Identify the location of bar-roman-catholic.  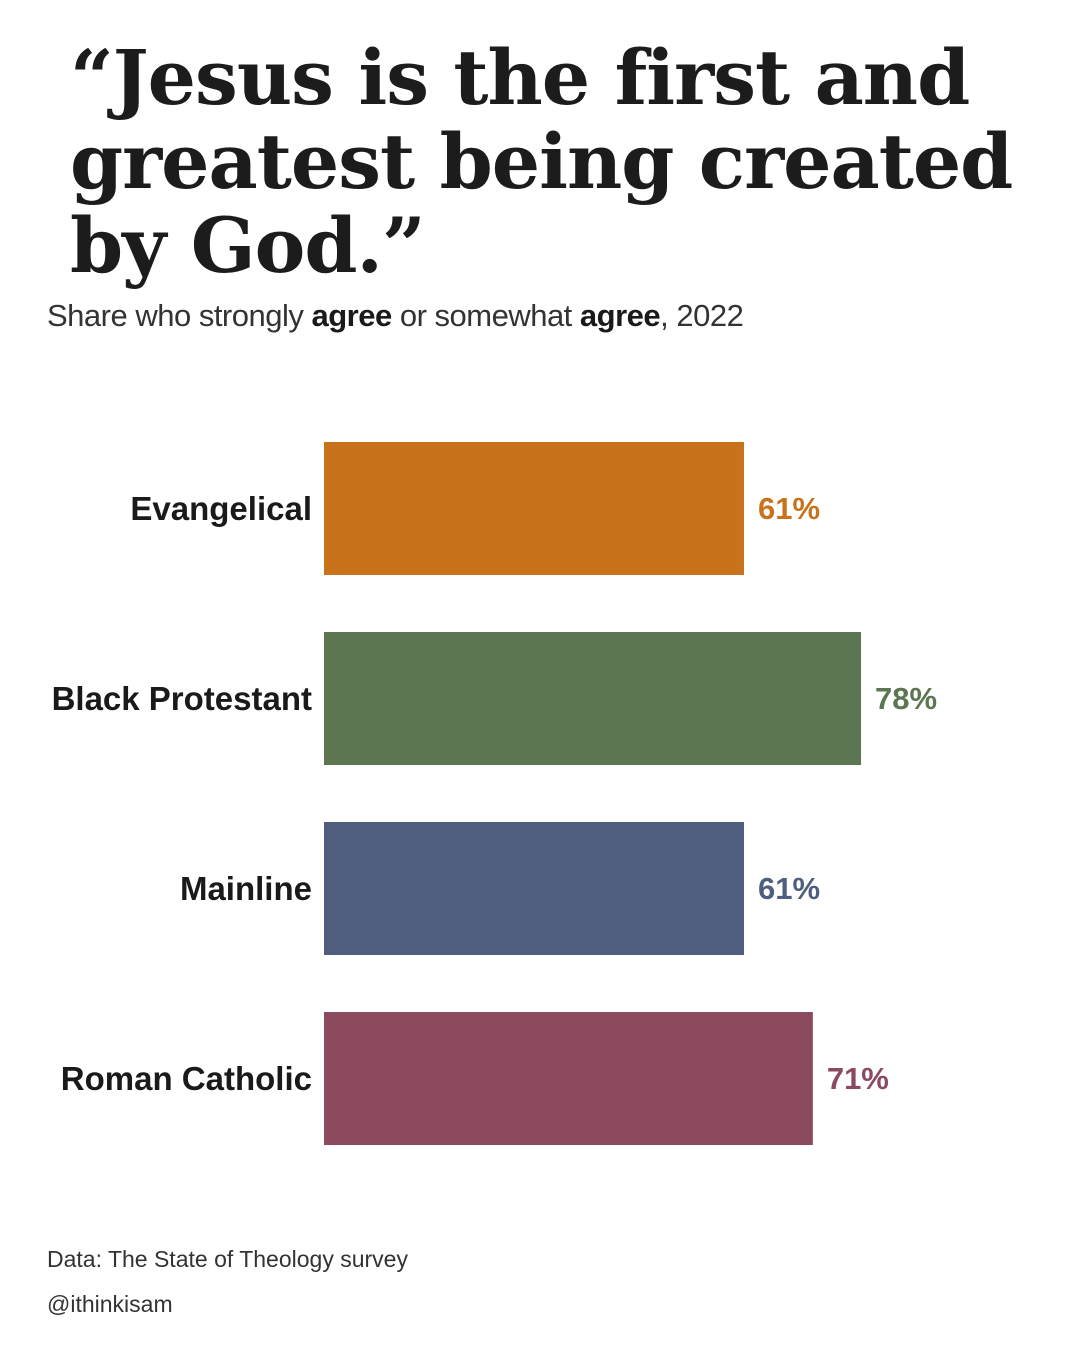
(568, 1078).